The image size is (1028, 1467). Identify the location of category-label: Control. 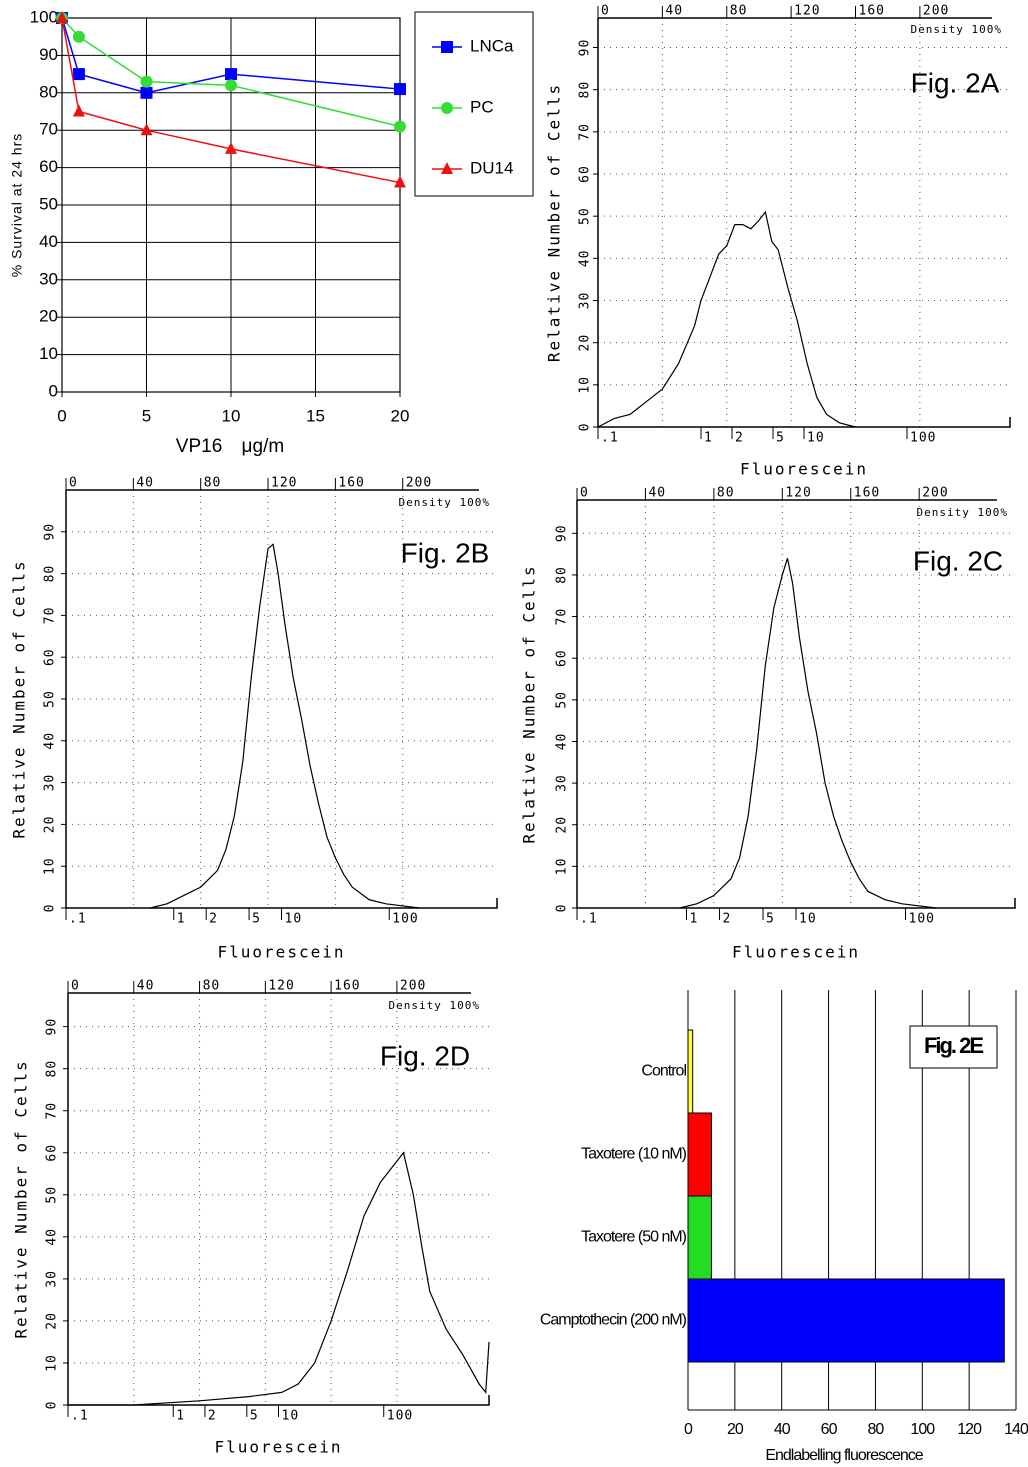
(663, 1071).